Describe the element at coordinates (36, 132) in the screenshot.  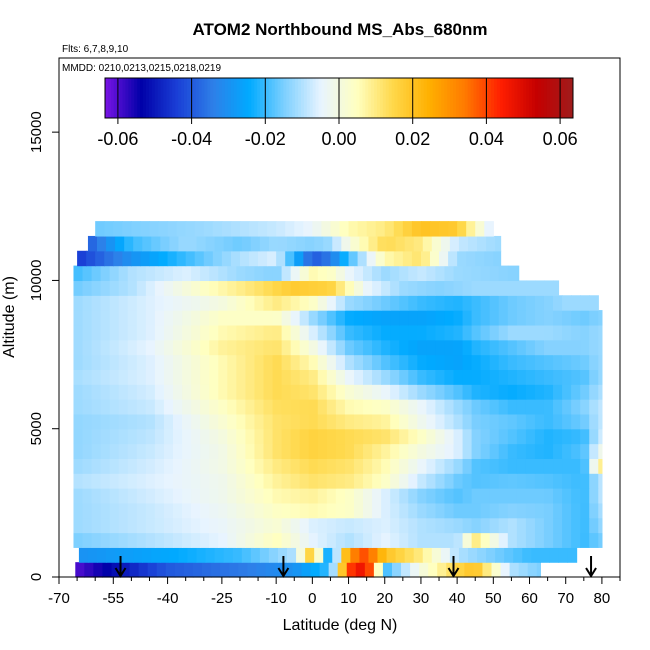
I see `y-tick-label: 15000` at that location.